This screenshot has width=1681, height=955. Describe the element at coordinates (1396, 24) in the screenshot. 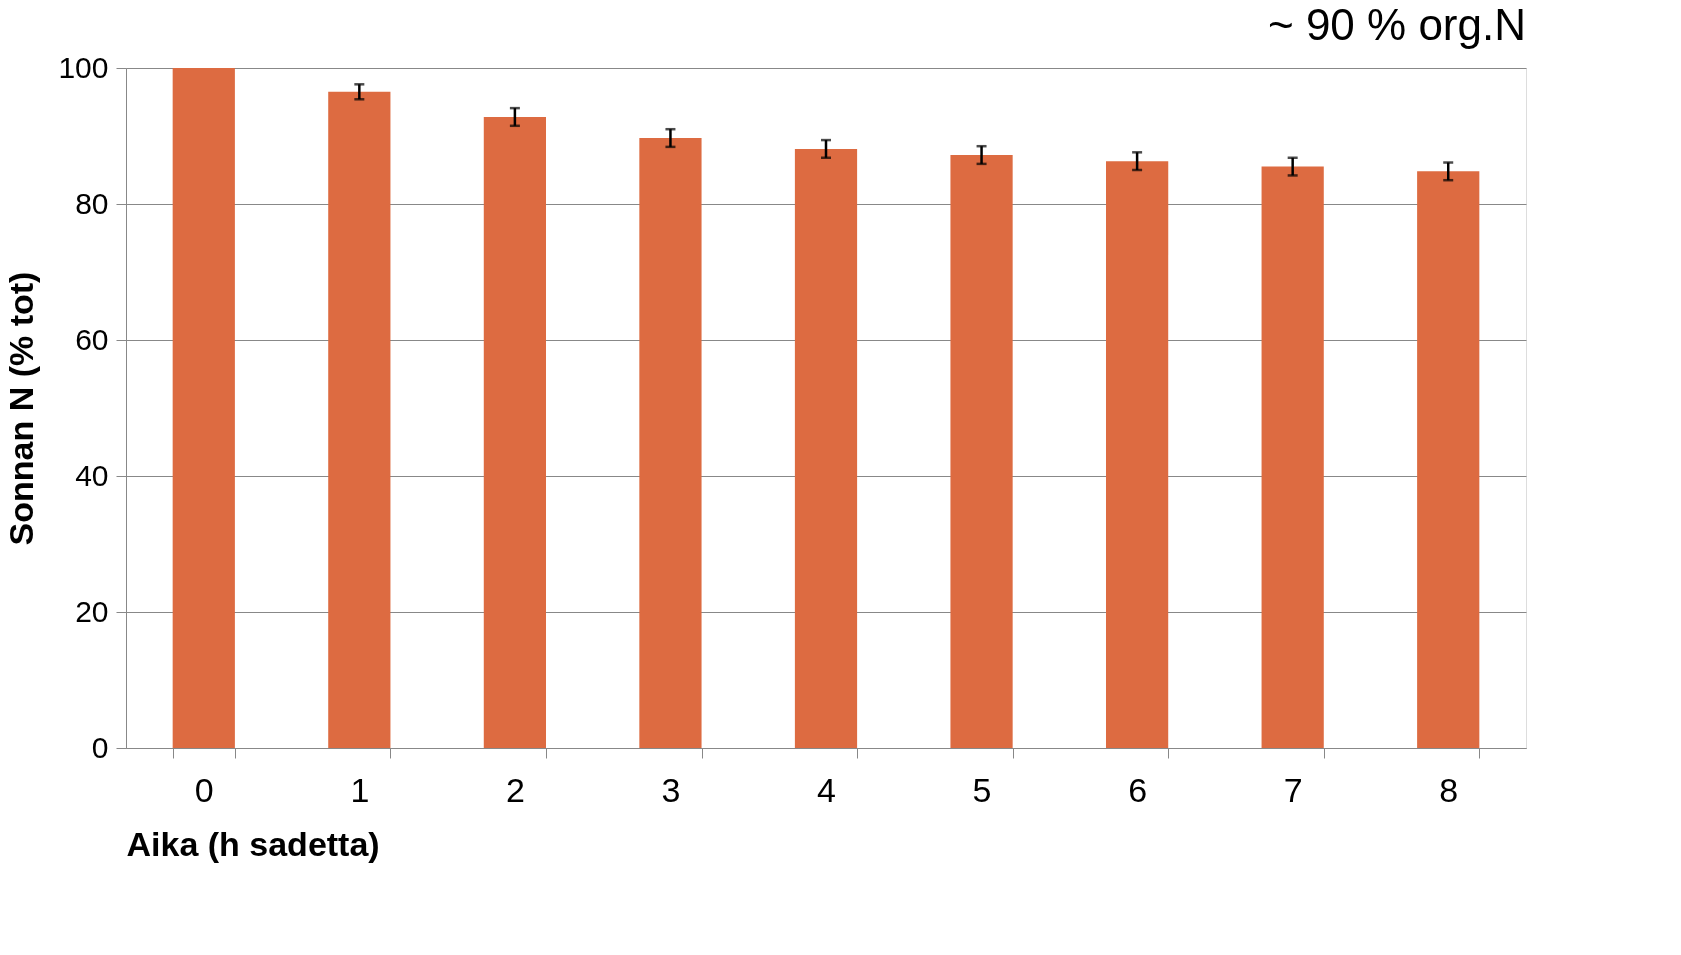

I see `text: ~ 90 % org.N` at that location.